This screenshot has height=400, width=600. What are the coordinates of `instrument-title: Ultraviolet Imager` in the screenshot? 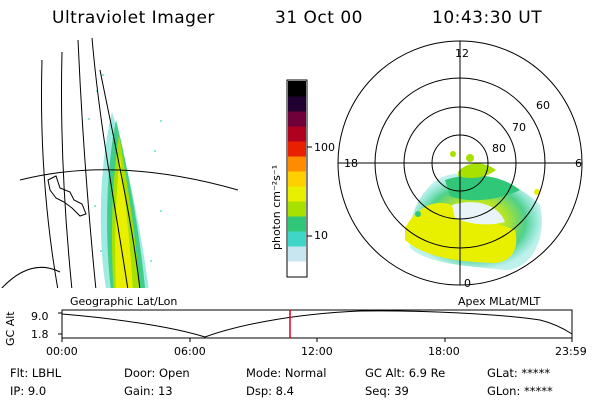 It's located at (133, 18).